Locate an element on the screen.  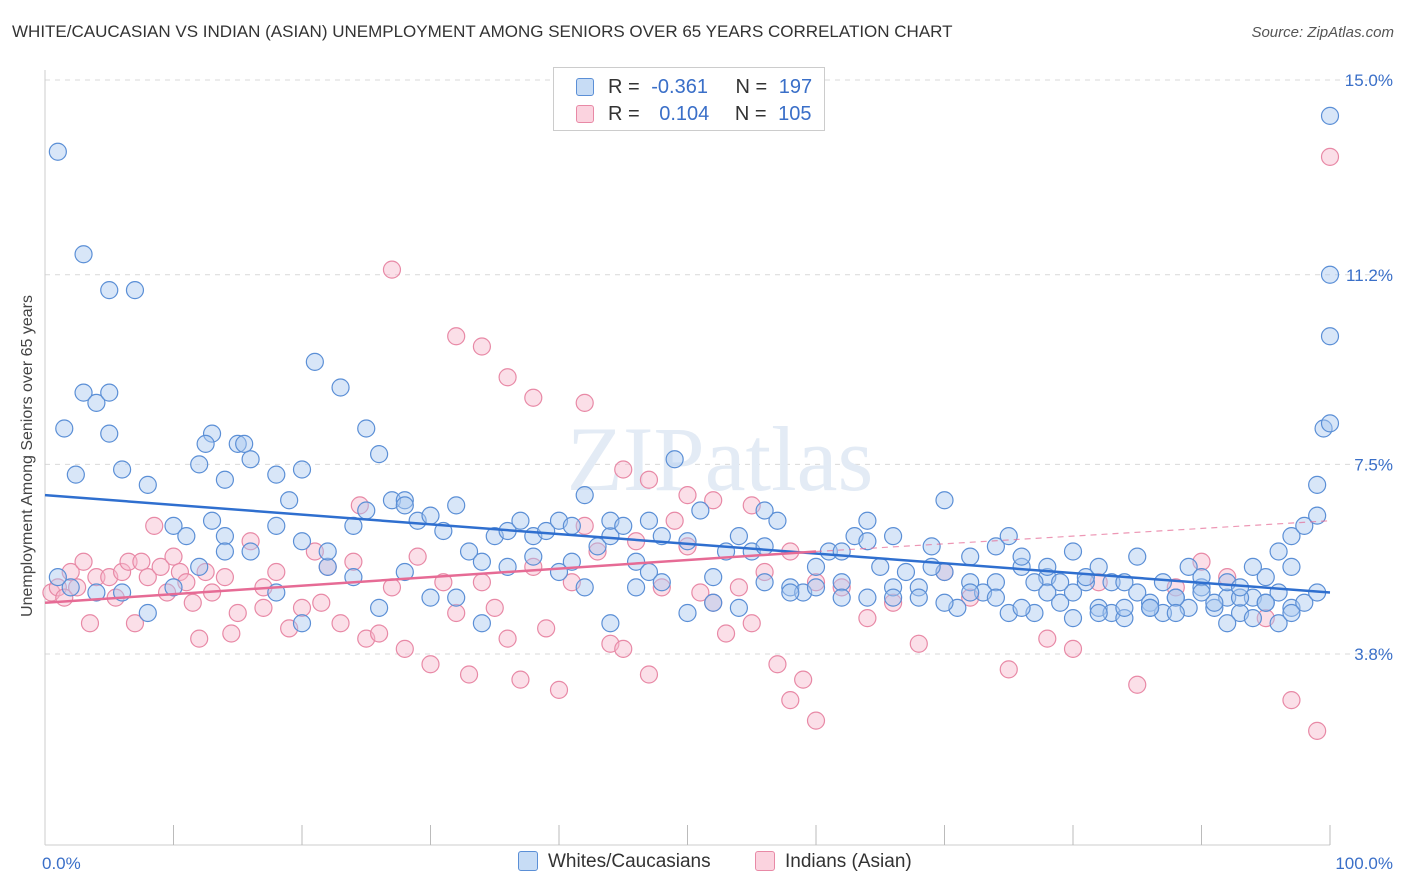
y-tick-label: 3.8% is located at coordinates (1373, 654).